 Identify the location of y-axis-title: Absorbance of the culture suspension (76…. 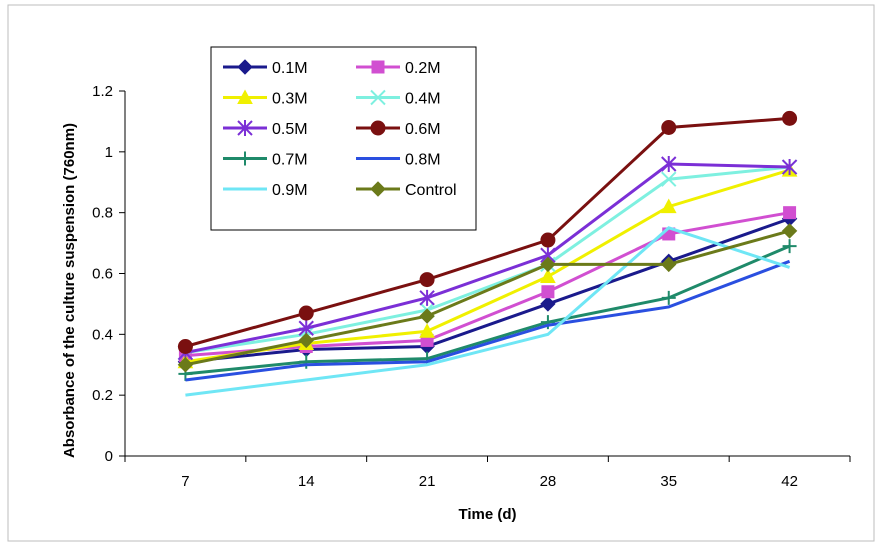
(69, 290).